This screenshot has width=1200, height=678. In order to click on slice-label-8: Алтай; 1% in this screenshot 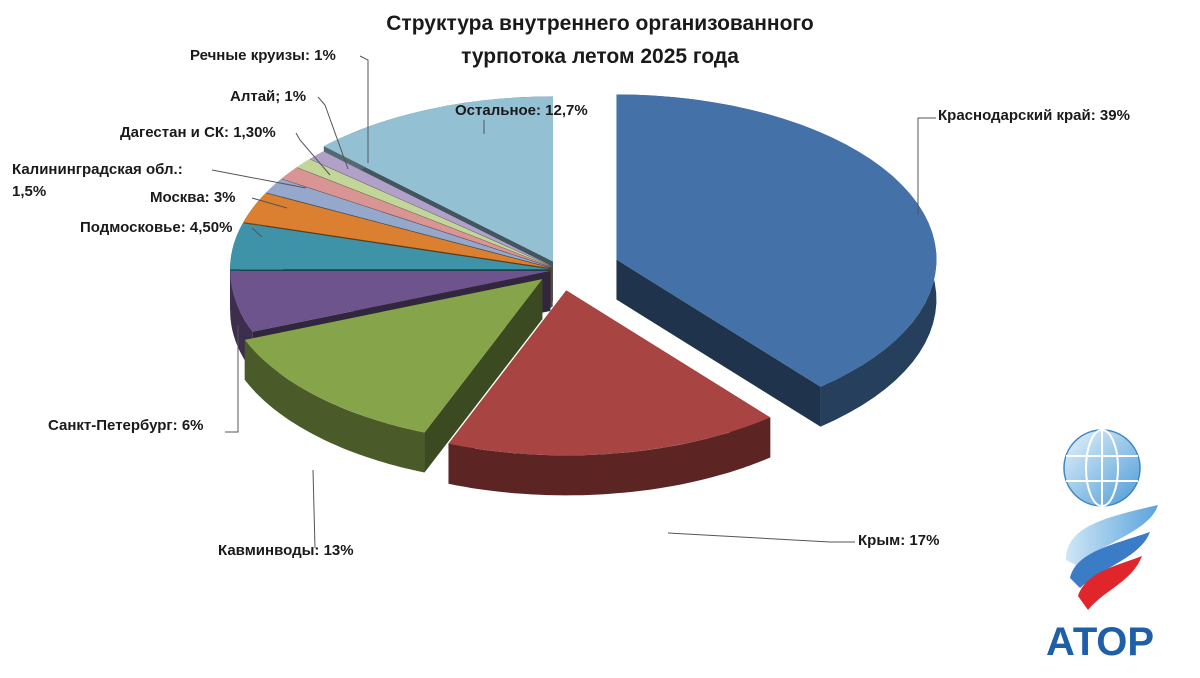, I will do `click(268, 96)`.